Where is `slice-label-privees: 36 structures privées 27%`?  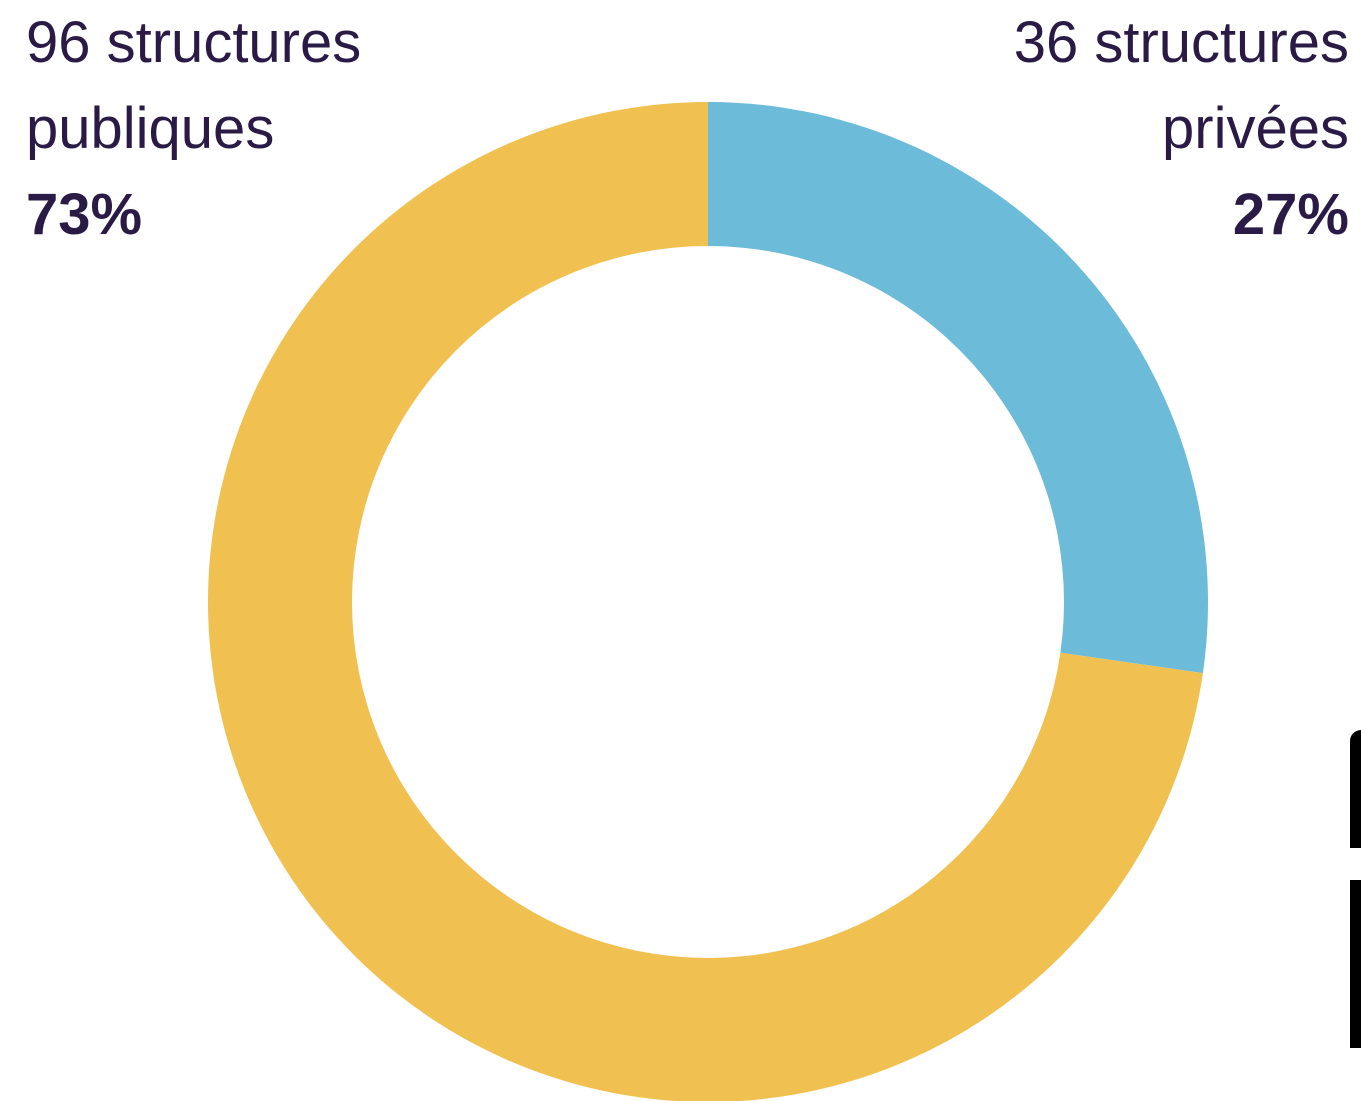
slice-label-privees: 36 structures privées 27% is located at coordinates (1181, 129).